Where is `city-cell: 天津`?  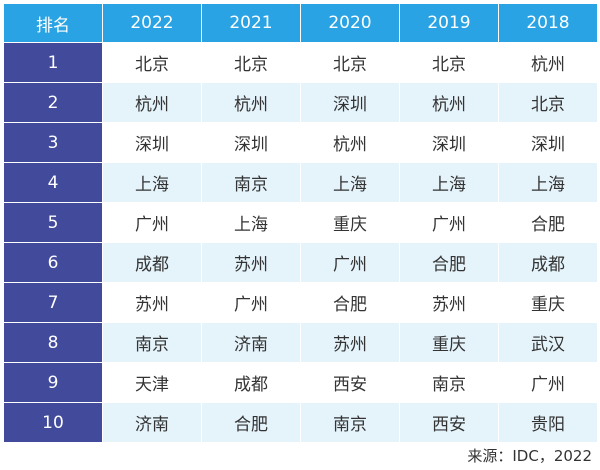
city-cell: 天津 is located at coordinates (152, 382).